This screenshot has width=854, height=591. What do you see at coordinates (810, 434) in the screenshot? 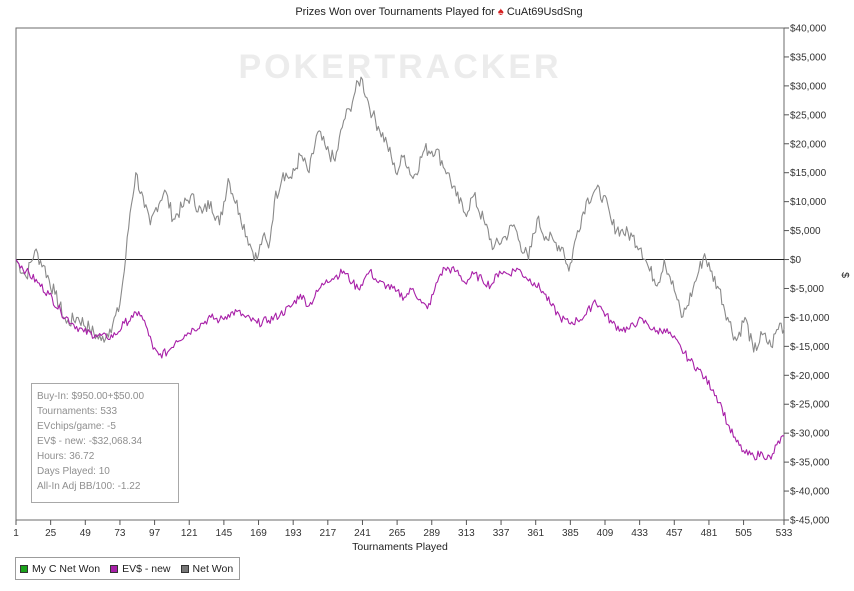
I see `y-tick-label: $-30,000` at bounding box center [810, 434].